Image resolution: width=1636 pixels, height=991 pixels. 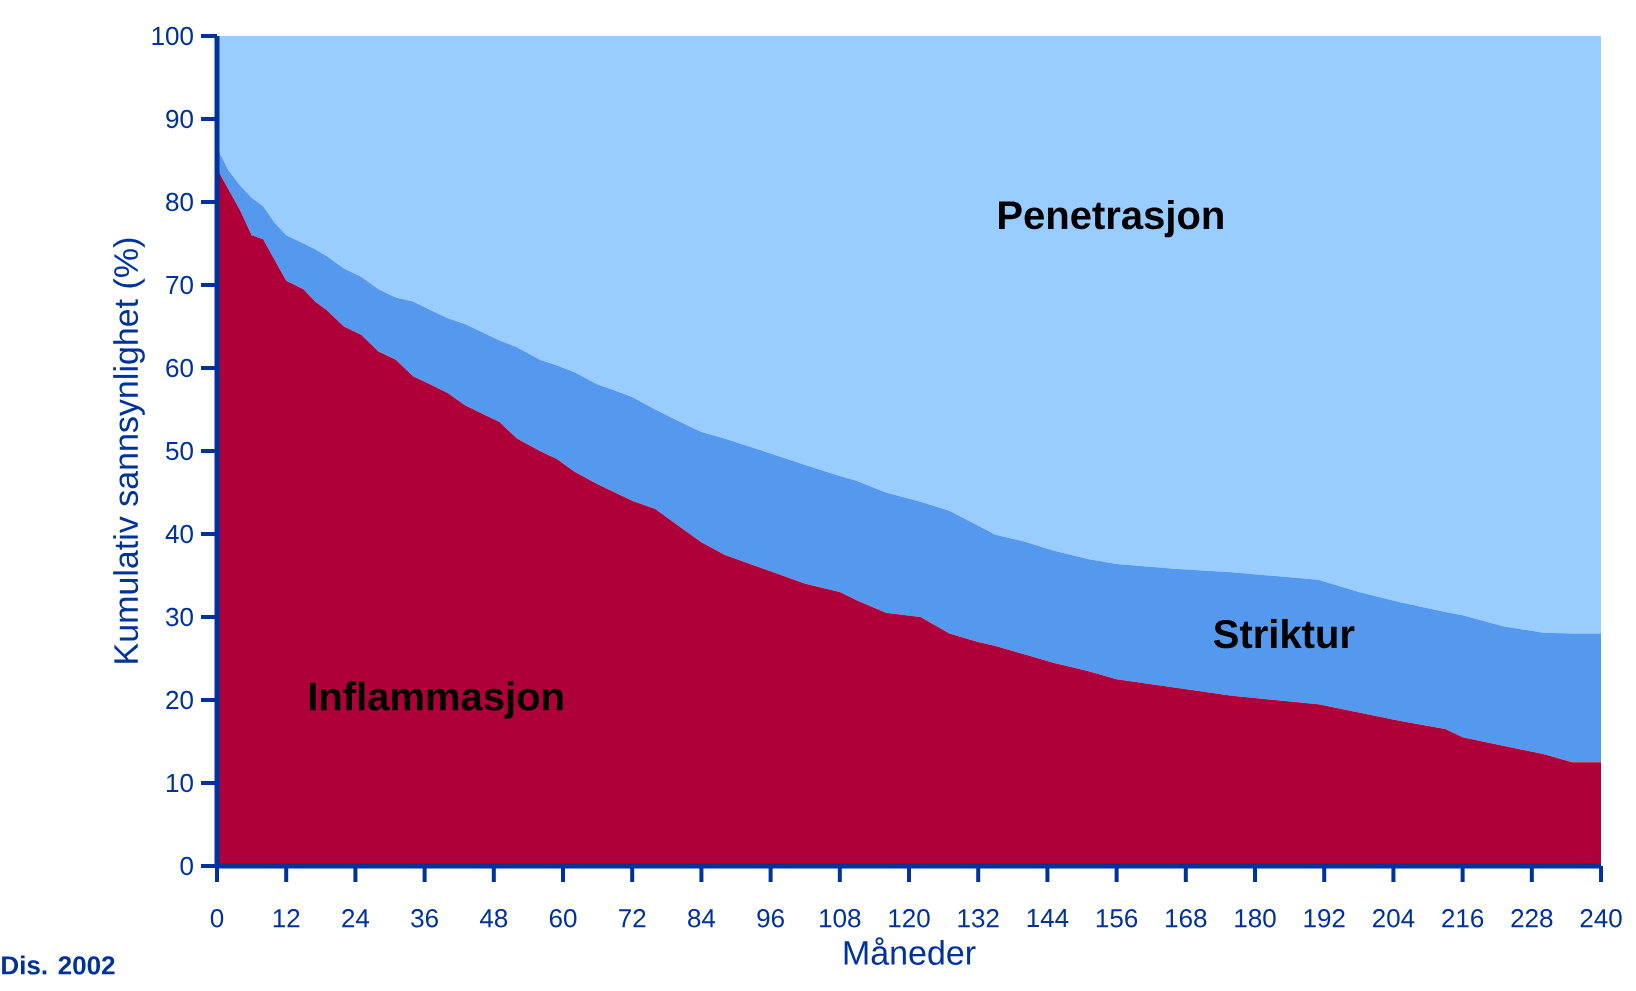 What do you see at coordinates (436, 700) in the screenshot?
I see `series-label: Inflammasjon` at bounding box center [436, 700].